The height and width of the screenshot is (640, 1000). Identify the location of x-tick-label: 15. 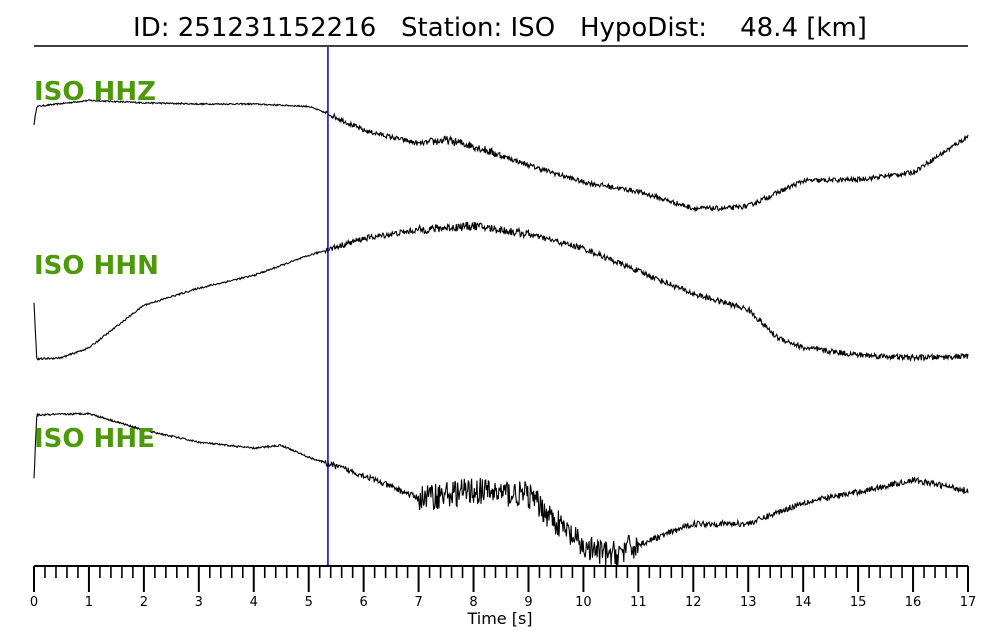
(858, 602).